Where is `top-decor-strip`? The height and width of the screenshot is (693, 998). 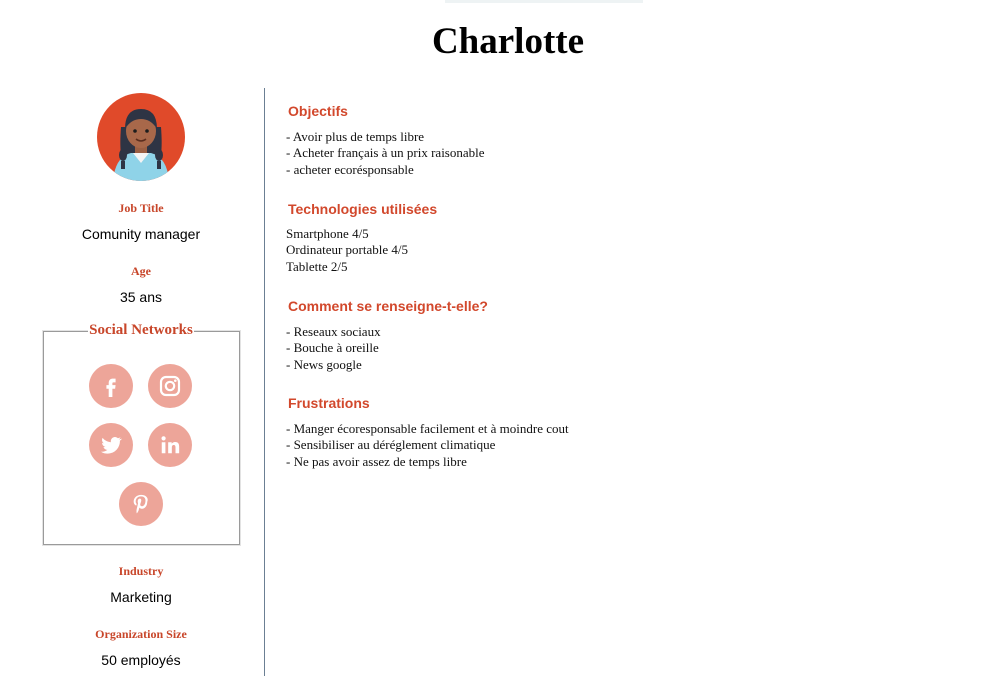
top-decor-strip is located at coordinates (544, 1).